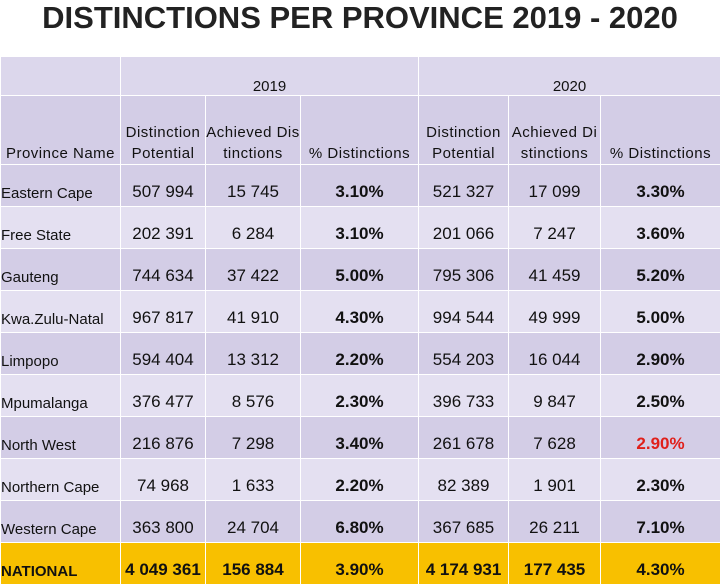 The width and height of the screenshot is (720, 585). Describe the element at coordinates (61, 438) in the screenshot. I see `province-name: North West` at that location.